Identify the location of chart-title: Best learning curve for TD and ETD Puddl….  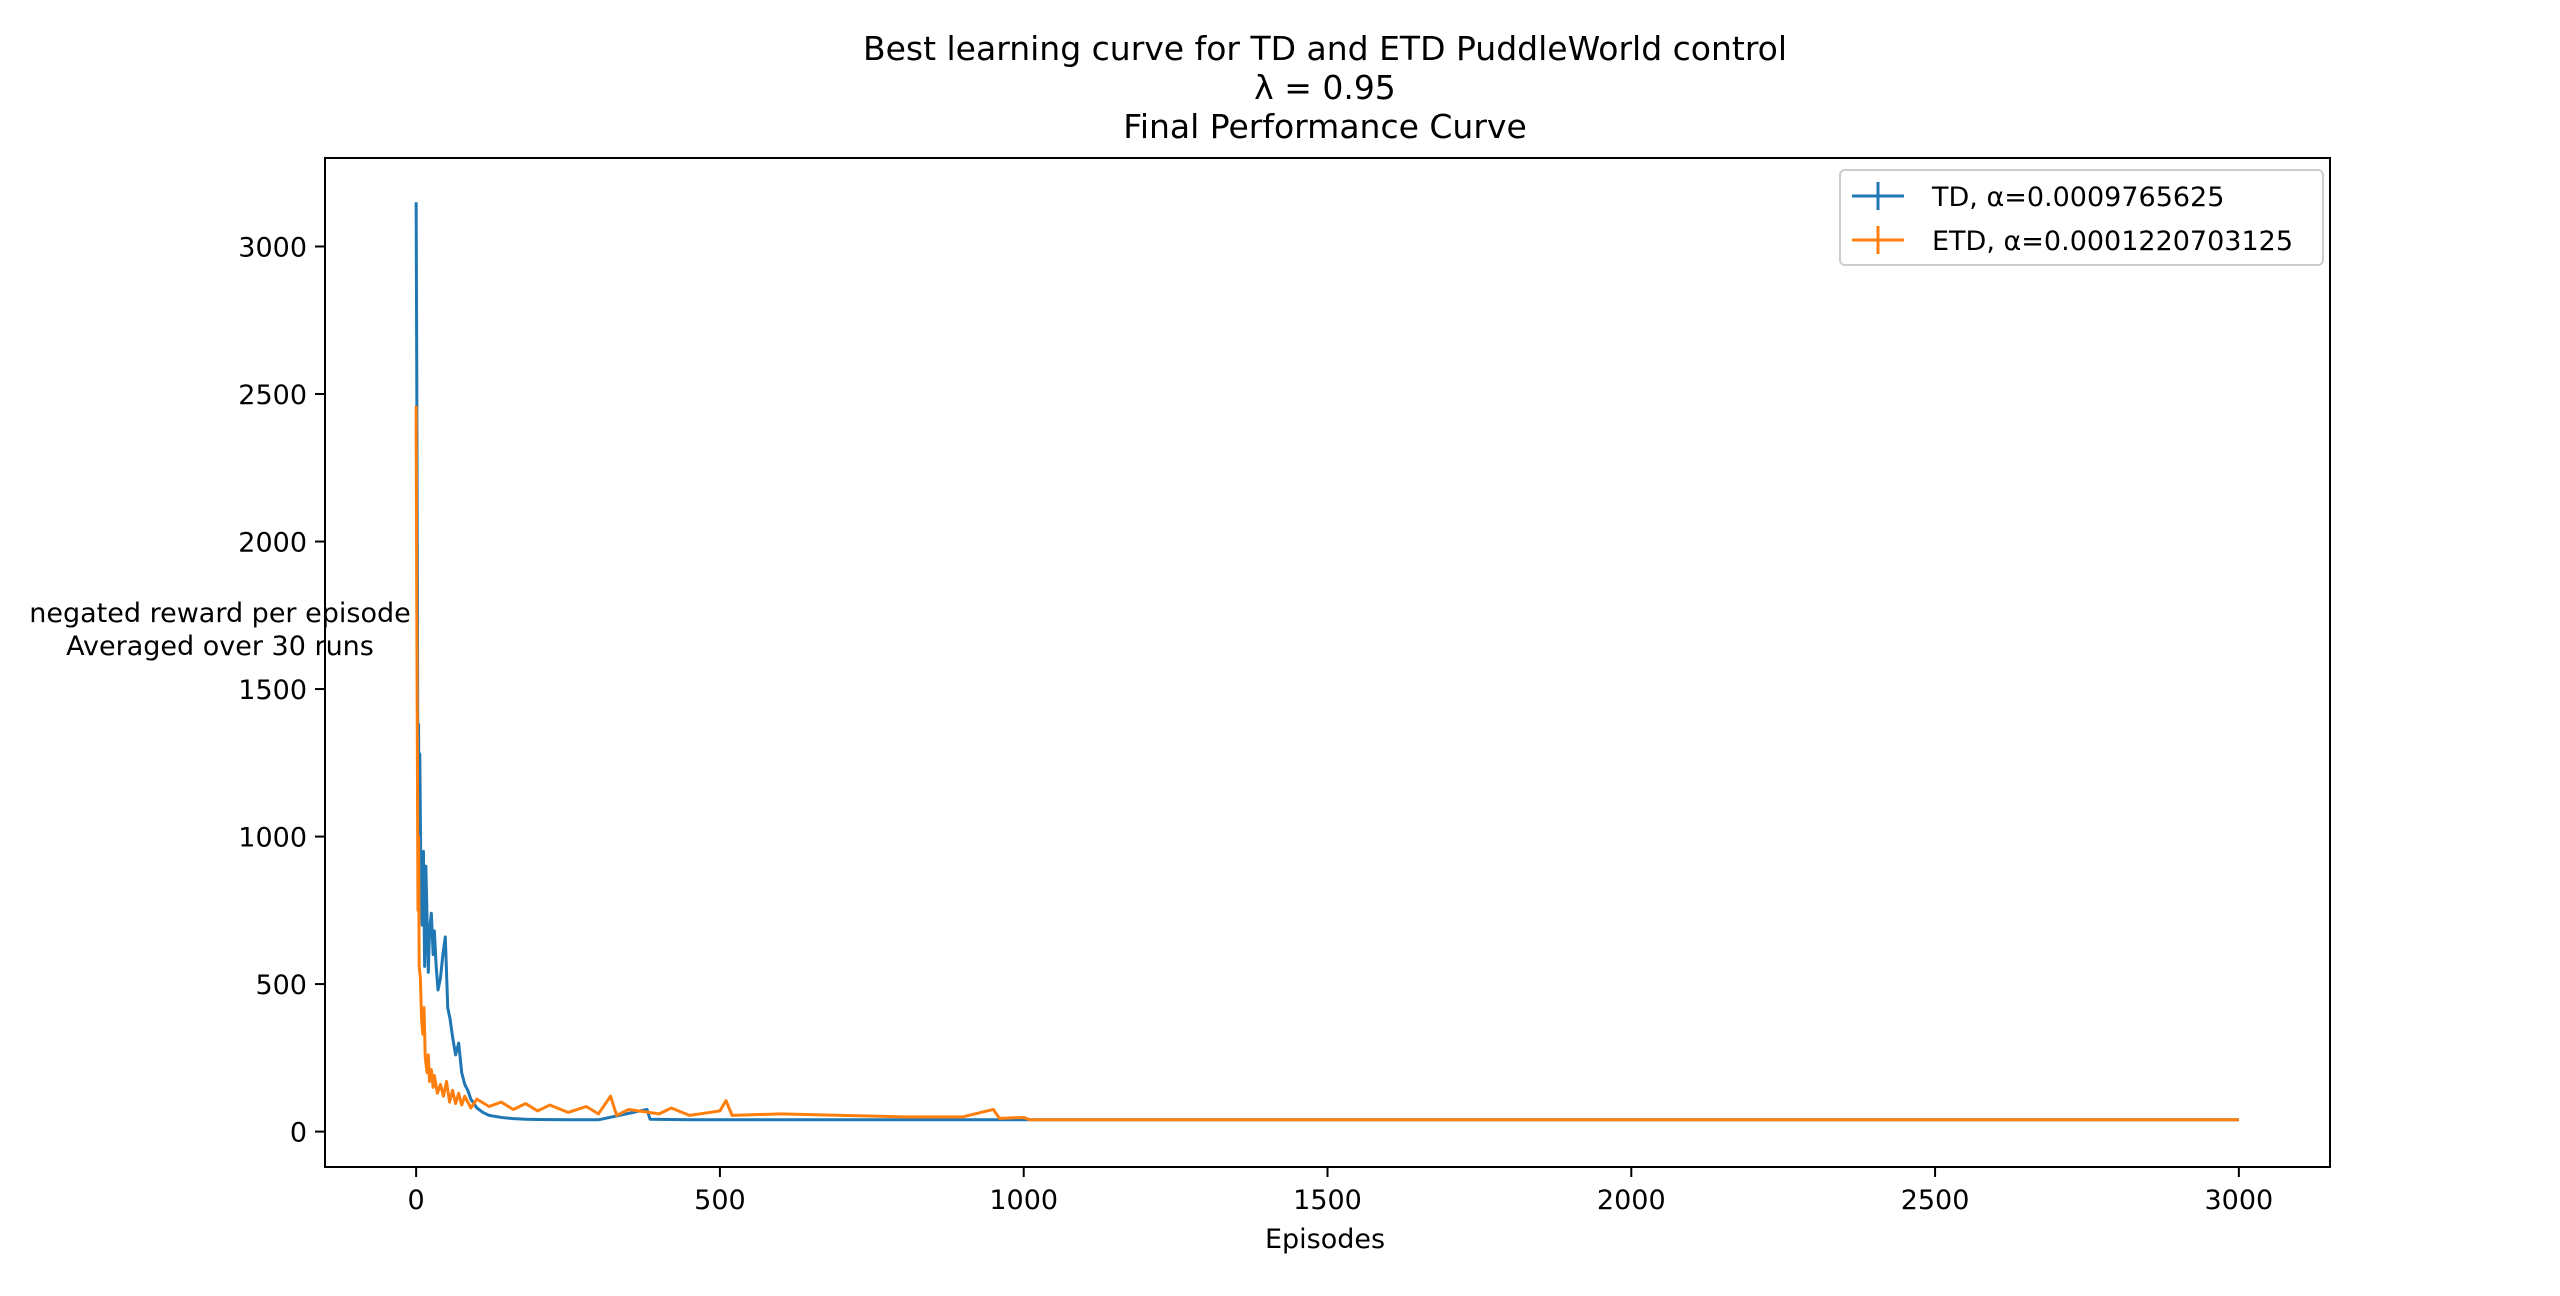
(1325, 87).